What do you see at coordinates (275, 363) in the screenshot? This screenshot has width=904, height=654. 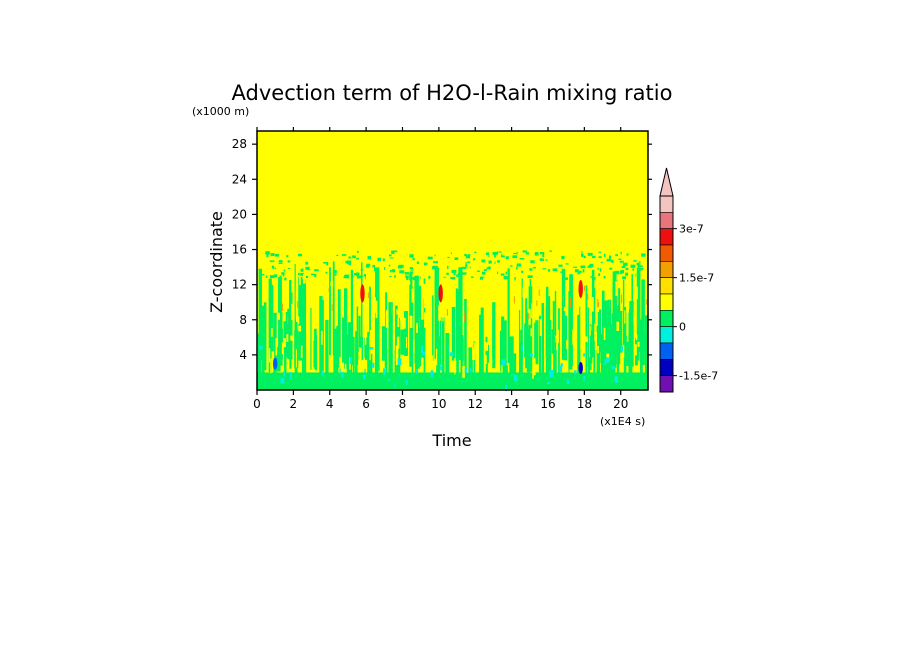 I see `negative-extreme` at bounding box center [275, 363].